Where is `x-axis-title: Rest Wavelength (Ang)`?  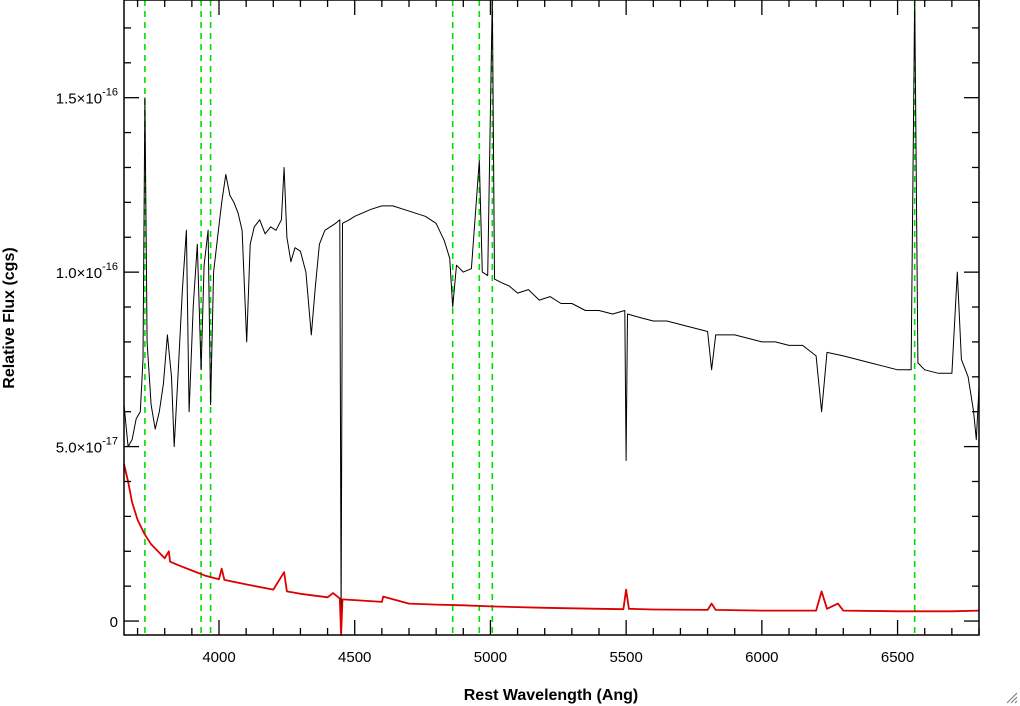
x-axis-title: Rest Wavelength (Ang) is located at coordinates (551, 695).